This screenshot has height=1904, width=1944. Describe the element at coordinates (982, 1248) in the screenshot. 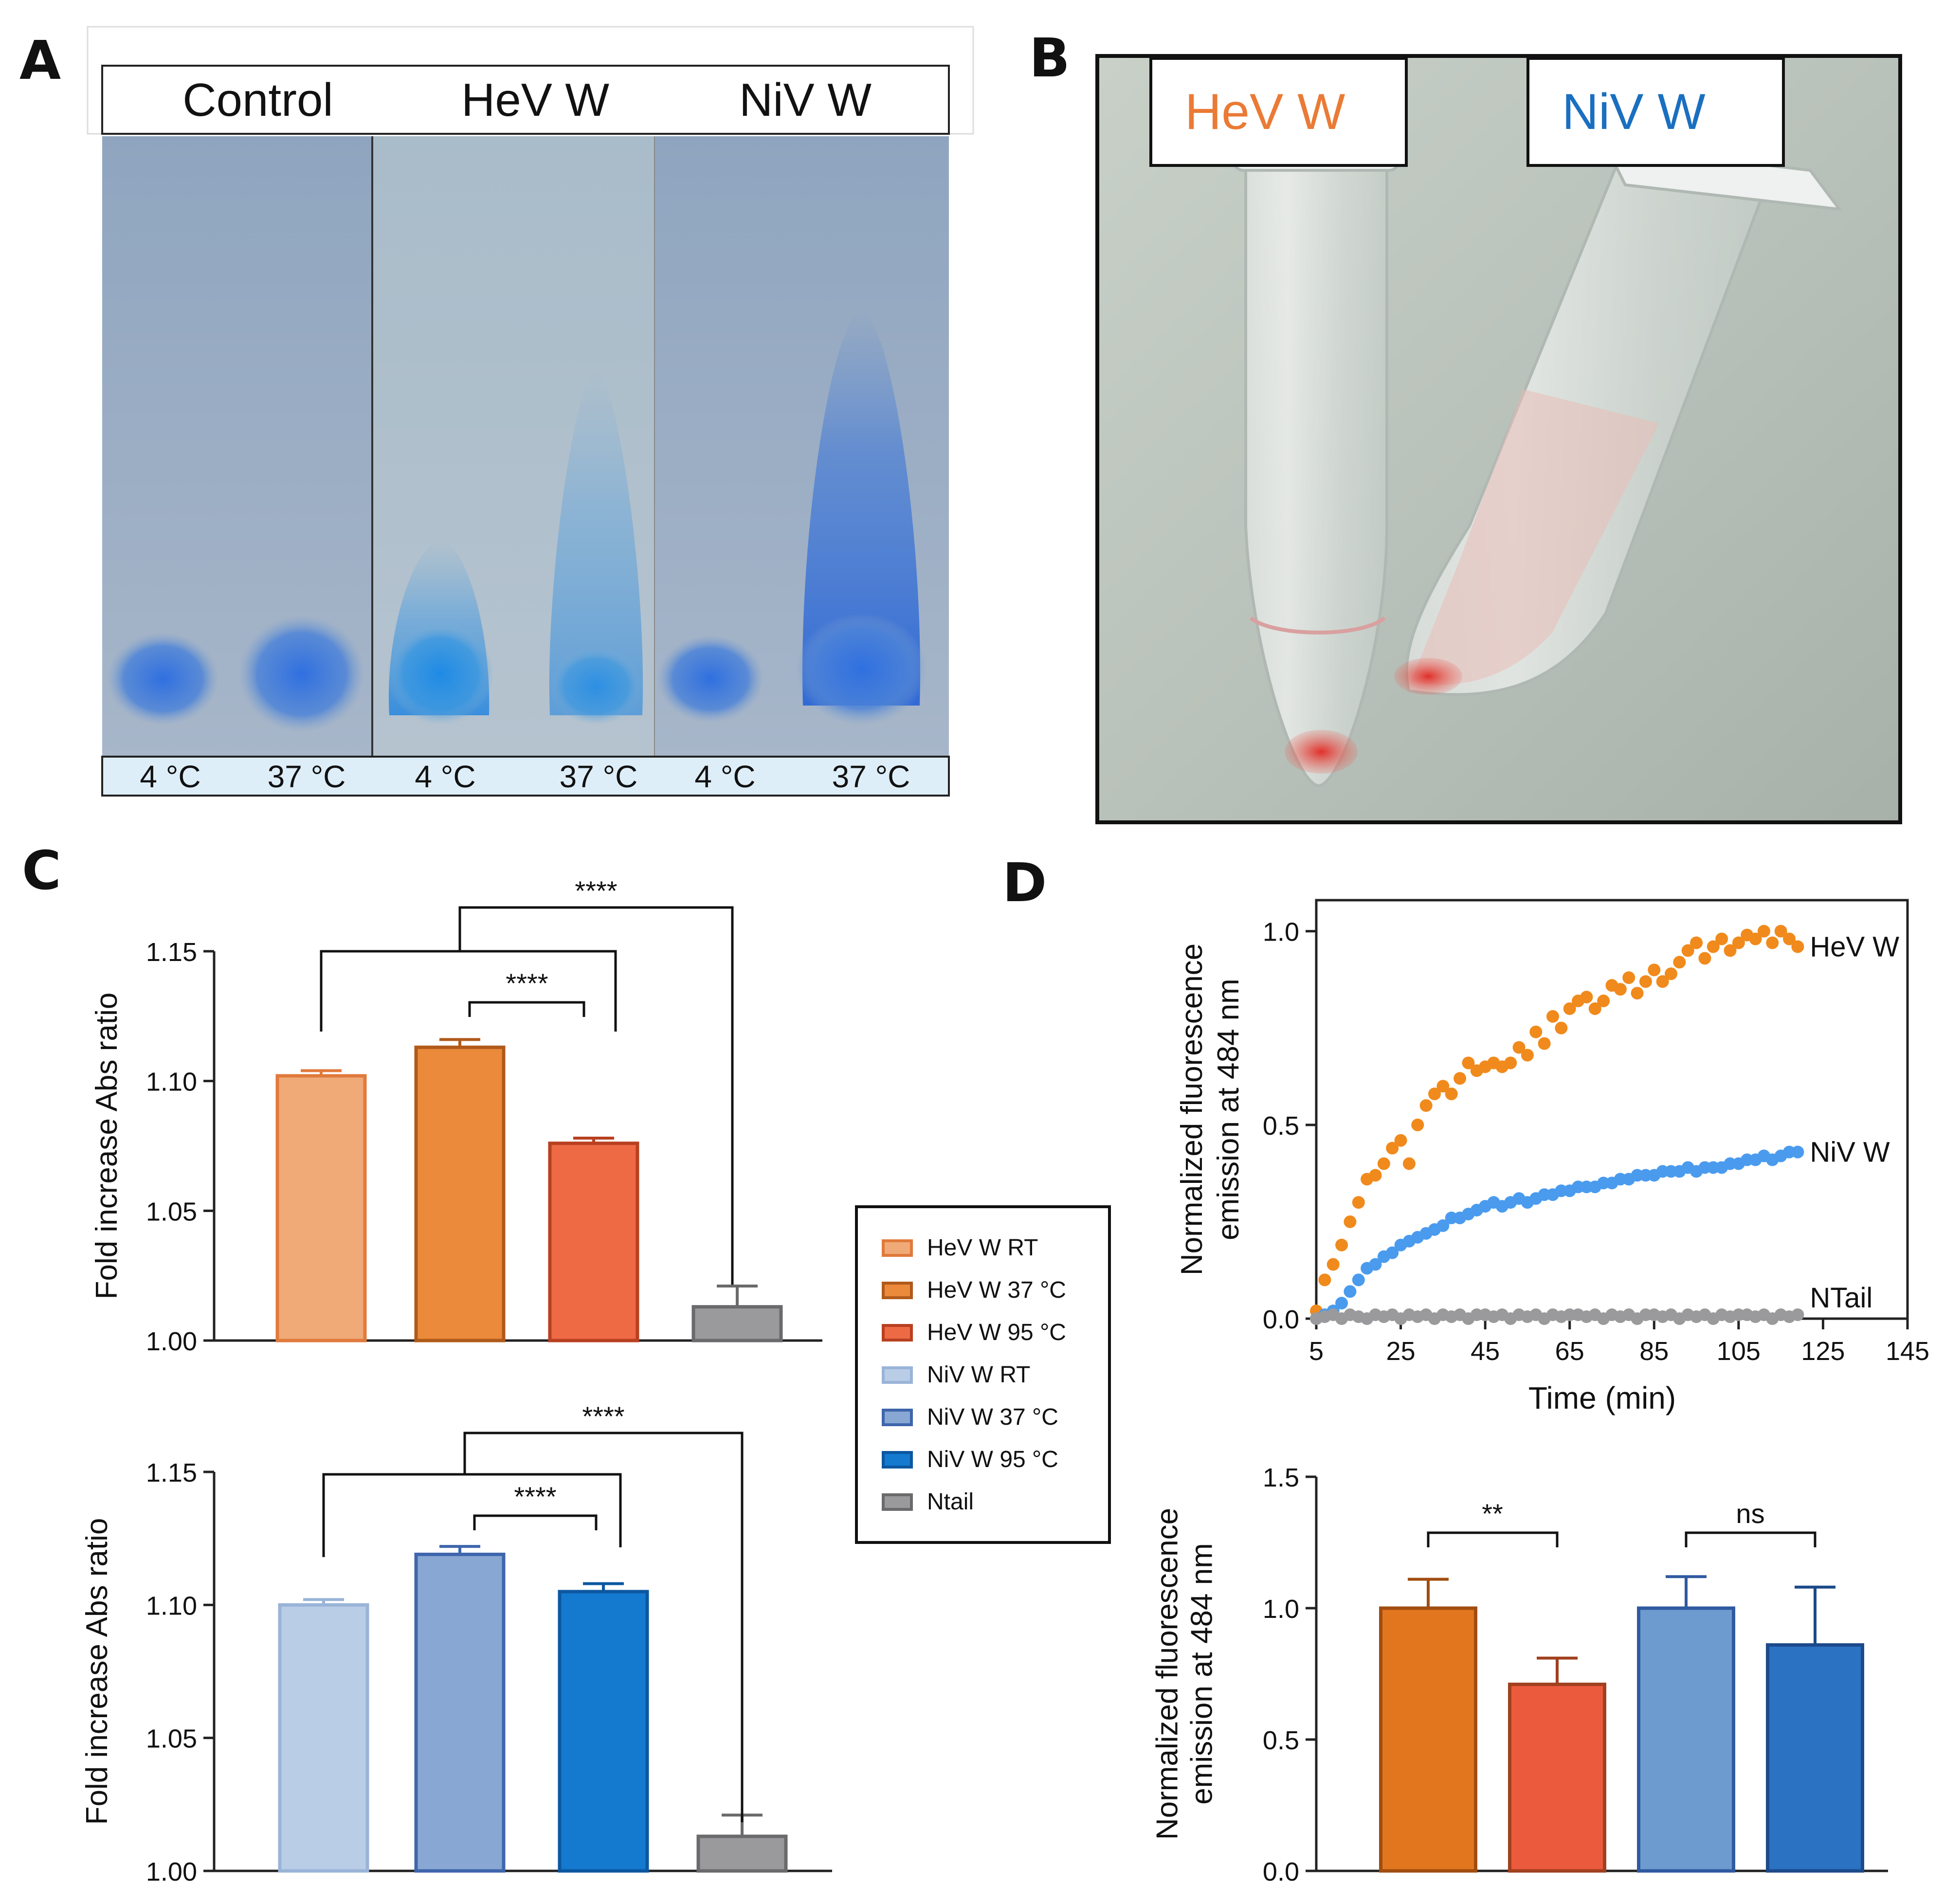

I see `legend-label: HeV W RT` at that location.